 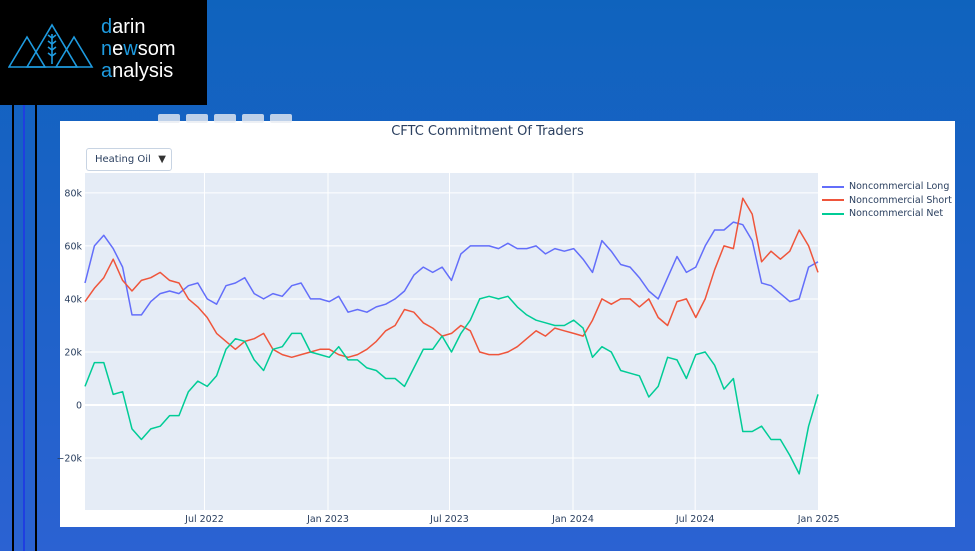 What do you see at coordinates (73, 193) in the screenshot?
I see `y-tick-label: 80k` at bounding box center [73, 193].